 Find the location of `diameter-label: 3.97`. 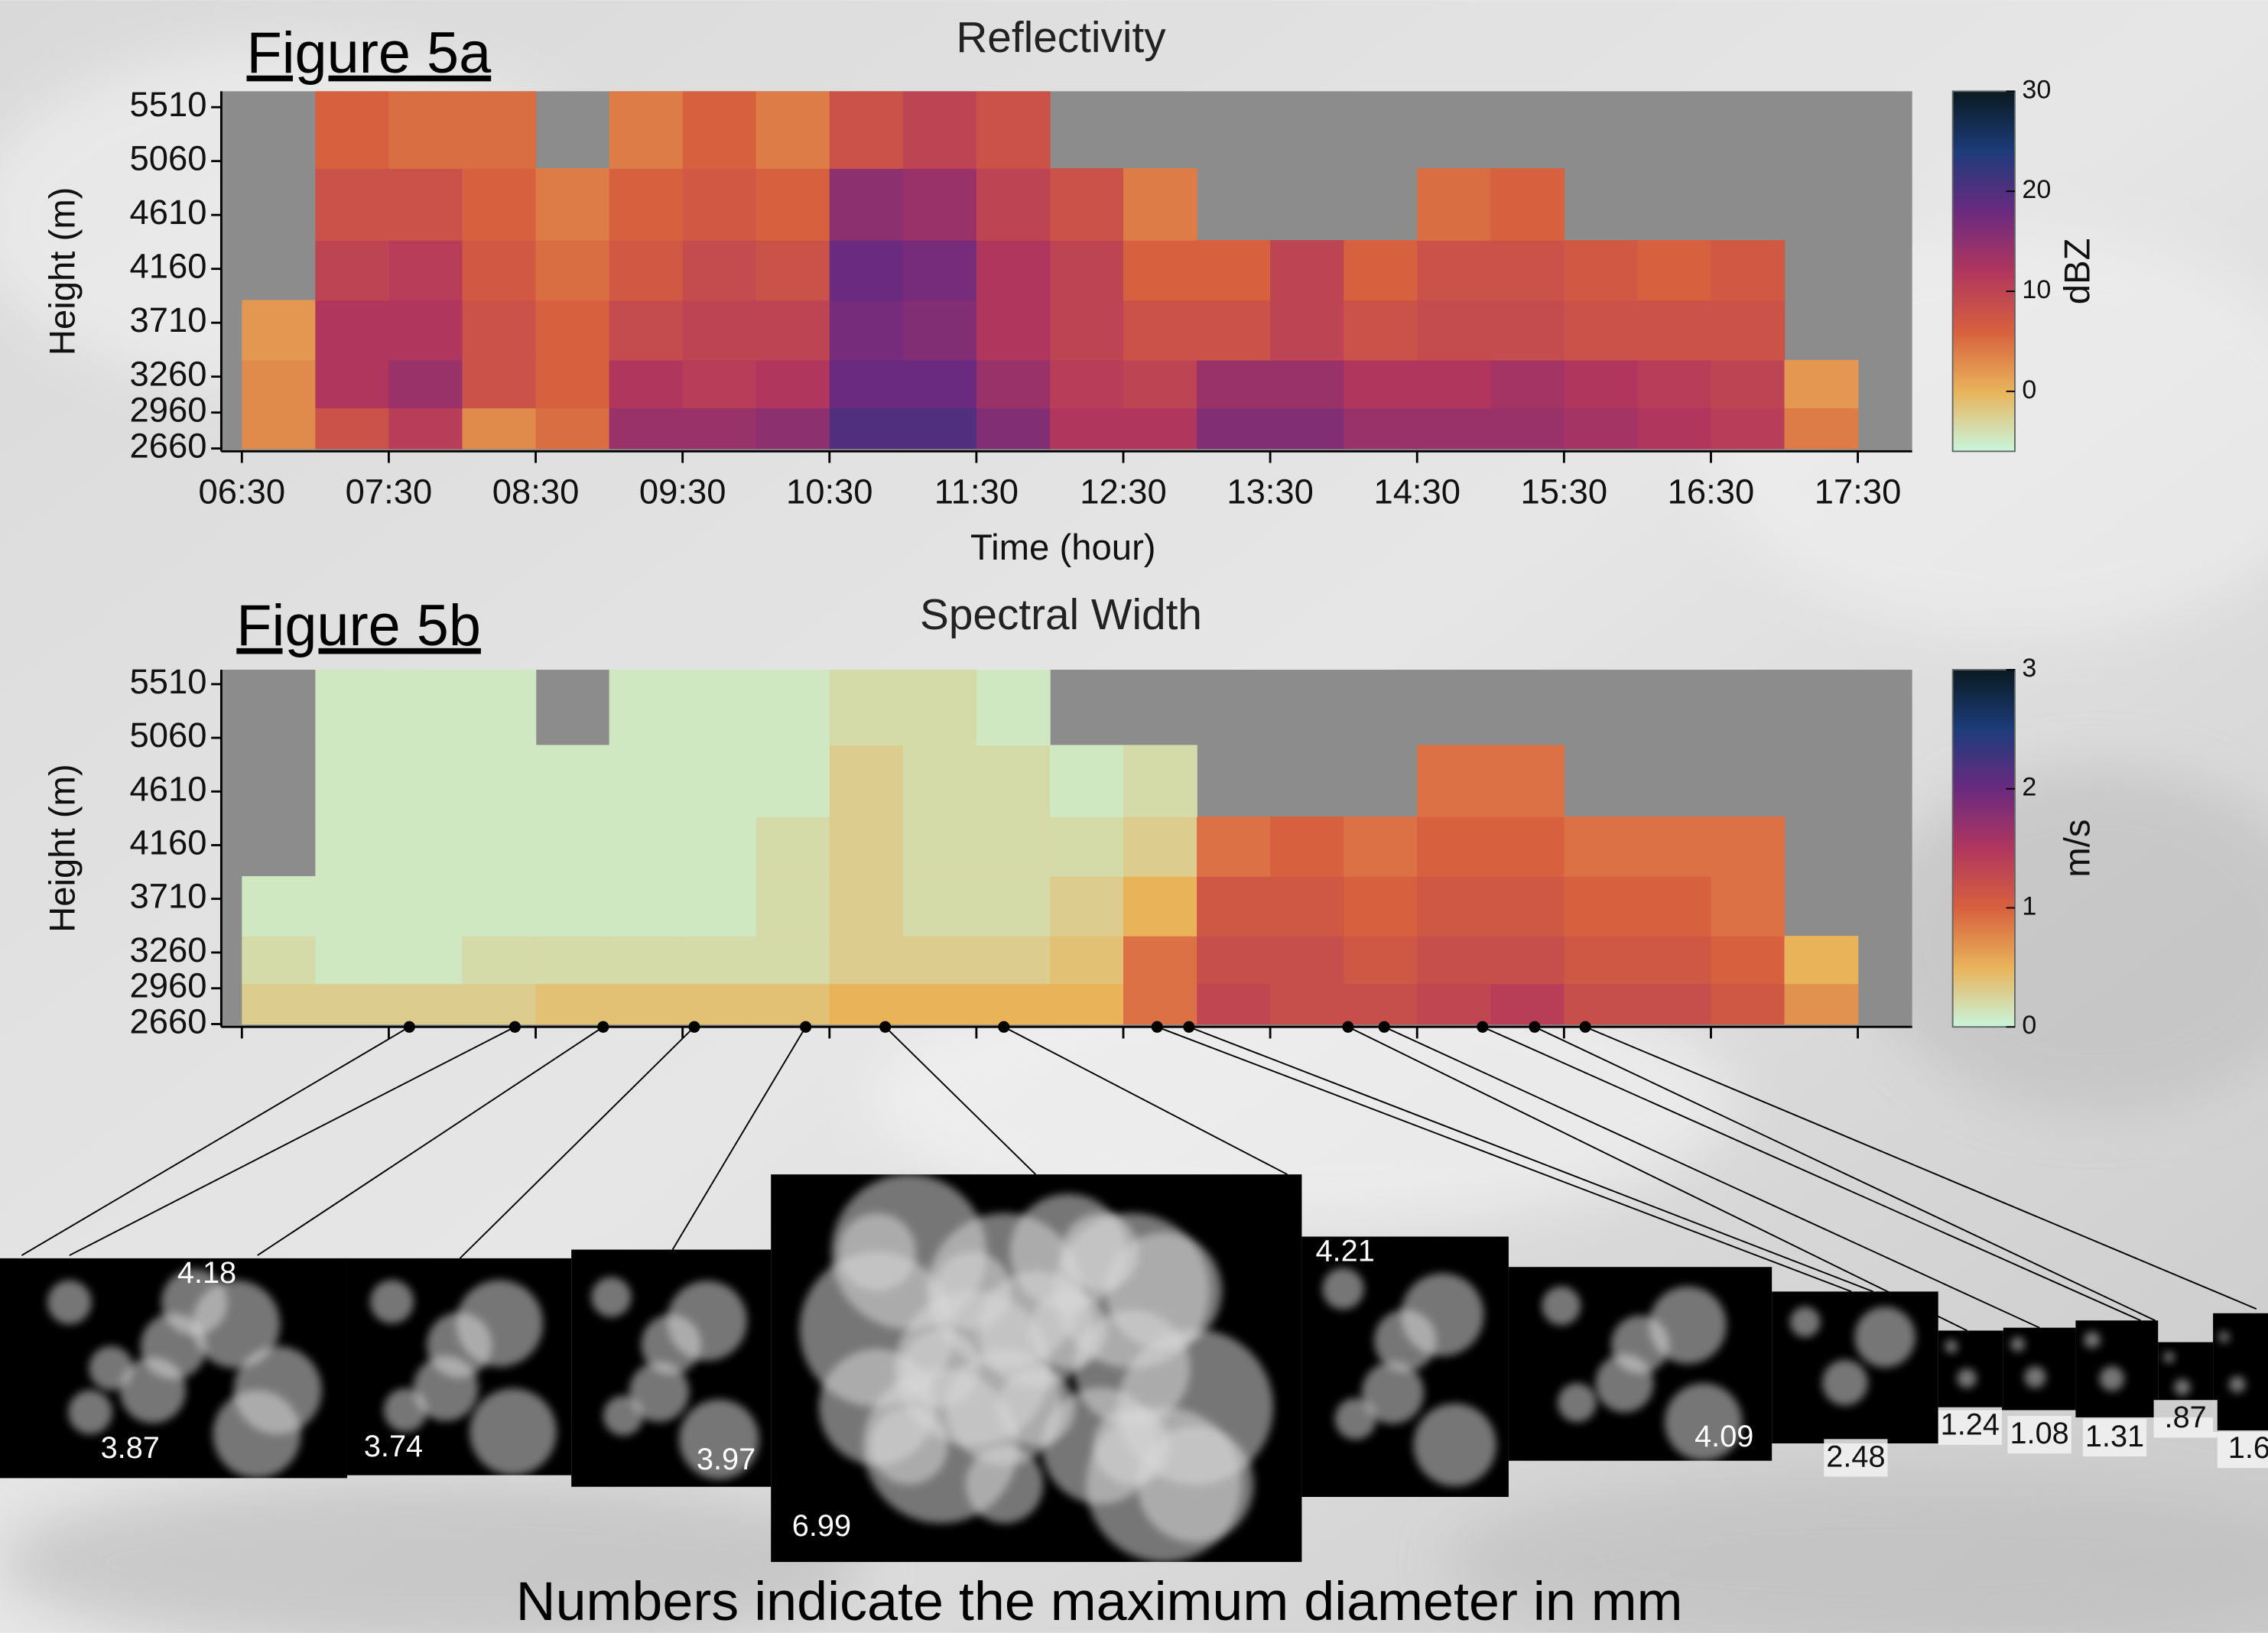

diameter-label: 3.97 is located at coordinates (726, 1459).